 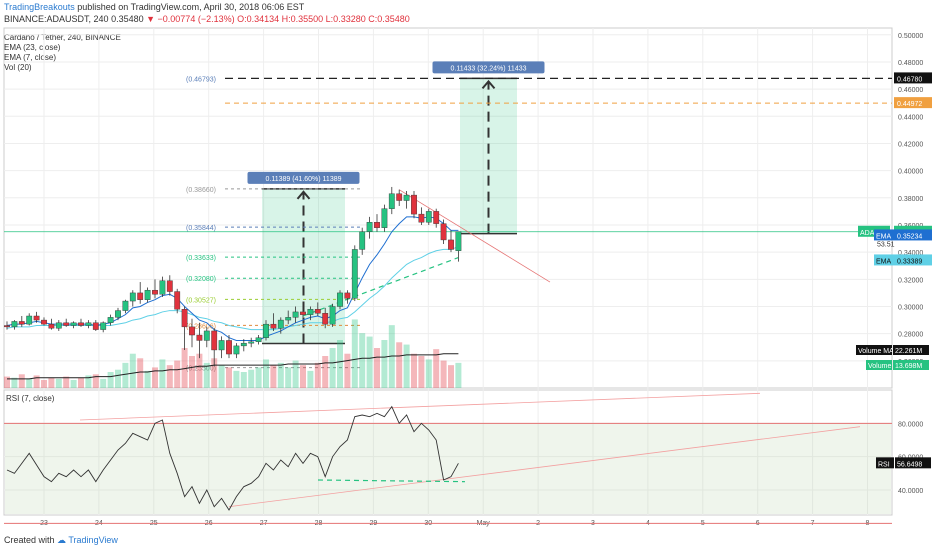 What do you see at coordinates (380, 287) in the screenshot?
I see `support-trendline` at bounding box center [380, 287].